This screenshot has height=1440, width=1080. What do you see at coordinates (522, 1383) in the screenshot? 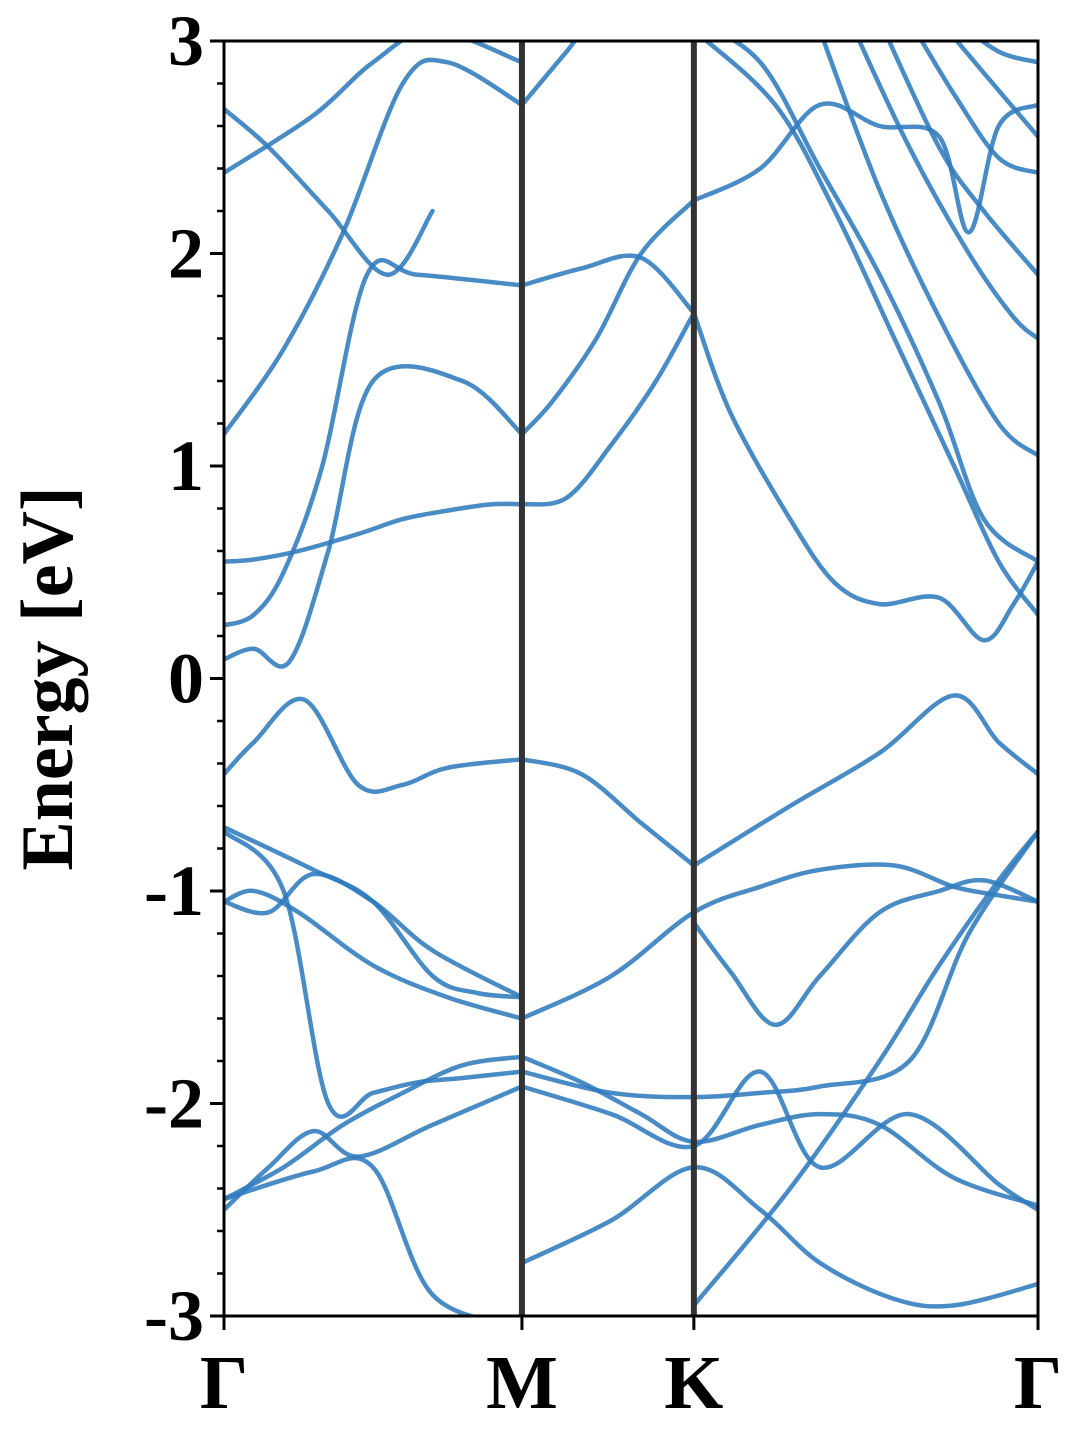
I see `x-tick-label: M` at bounding box center [522, 1383].